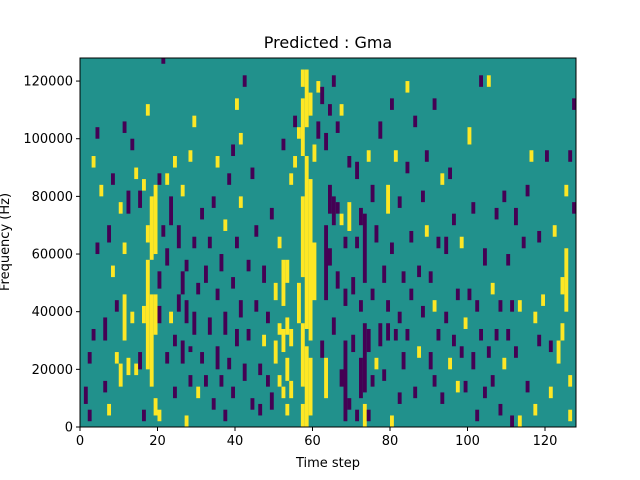 The width and height of the screenshot is (640, 480). Describe the element at coordinates (312, 441) in the screenshot. I see `x-tick-label: 60` at that location.